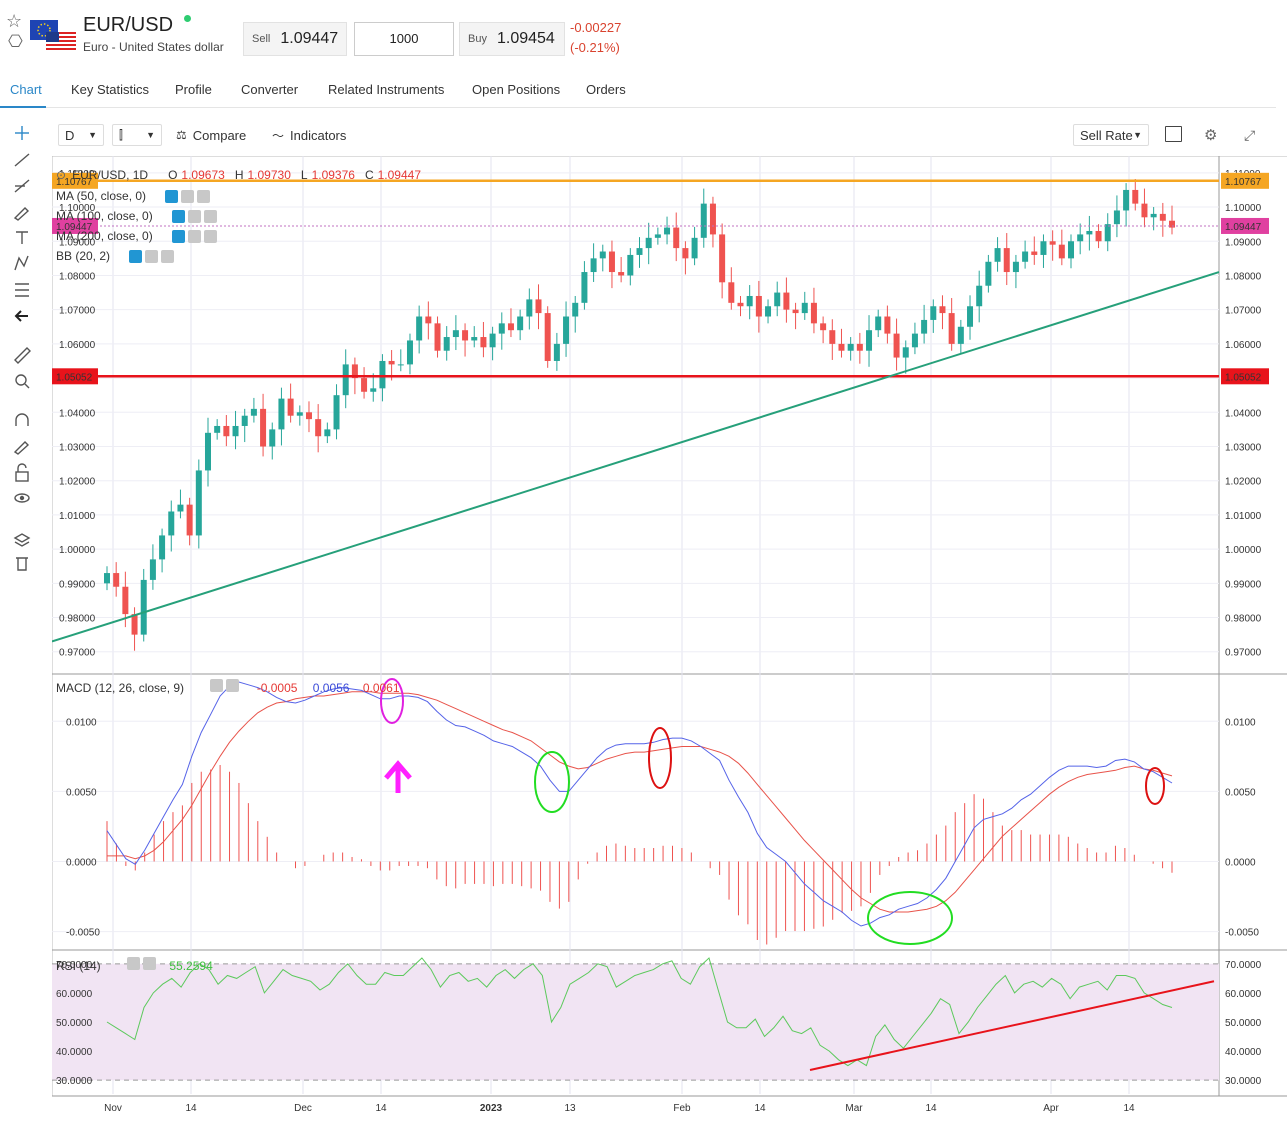 This screenshot has height=1125, width=1287. I want to click on buy-button: Buy 1.09454, so click(512, 39).